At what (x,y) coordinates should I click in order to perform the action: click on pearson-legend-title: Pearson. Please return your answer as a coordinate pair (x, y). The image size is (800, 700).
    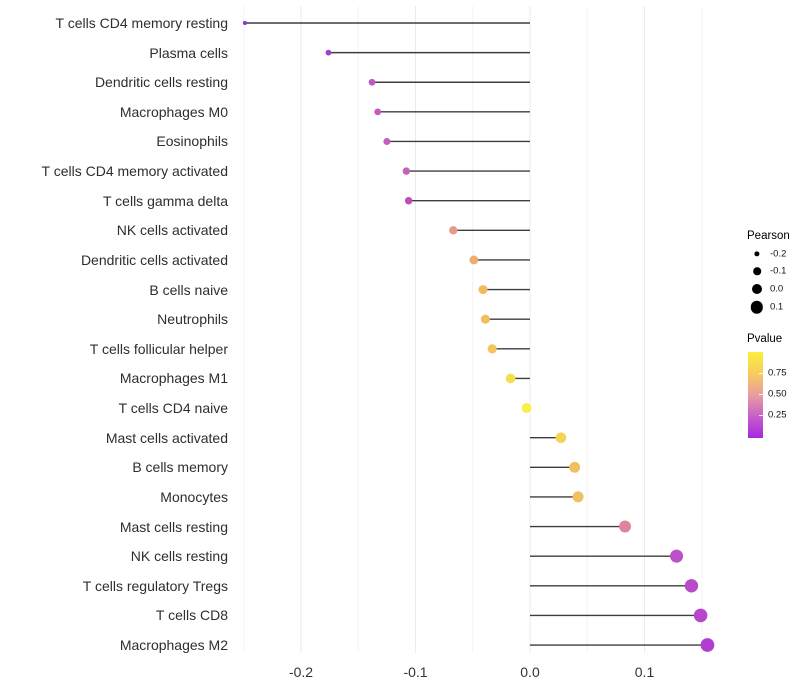
    Looking at the image, I should click on (768, 236).